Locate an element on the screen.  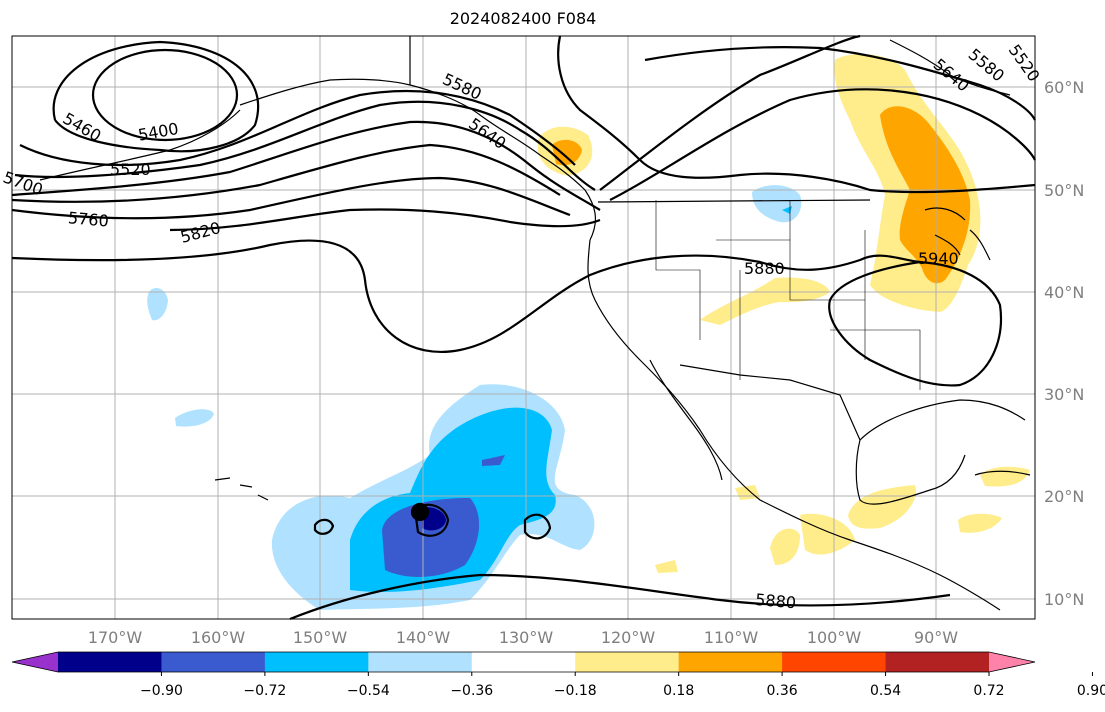
hawaii-islands is located at coordinates (241, 489).